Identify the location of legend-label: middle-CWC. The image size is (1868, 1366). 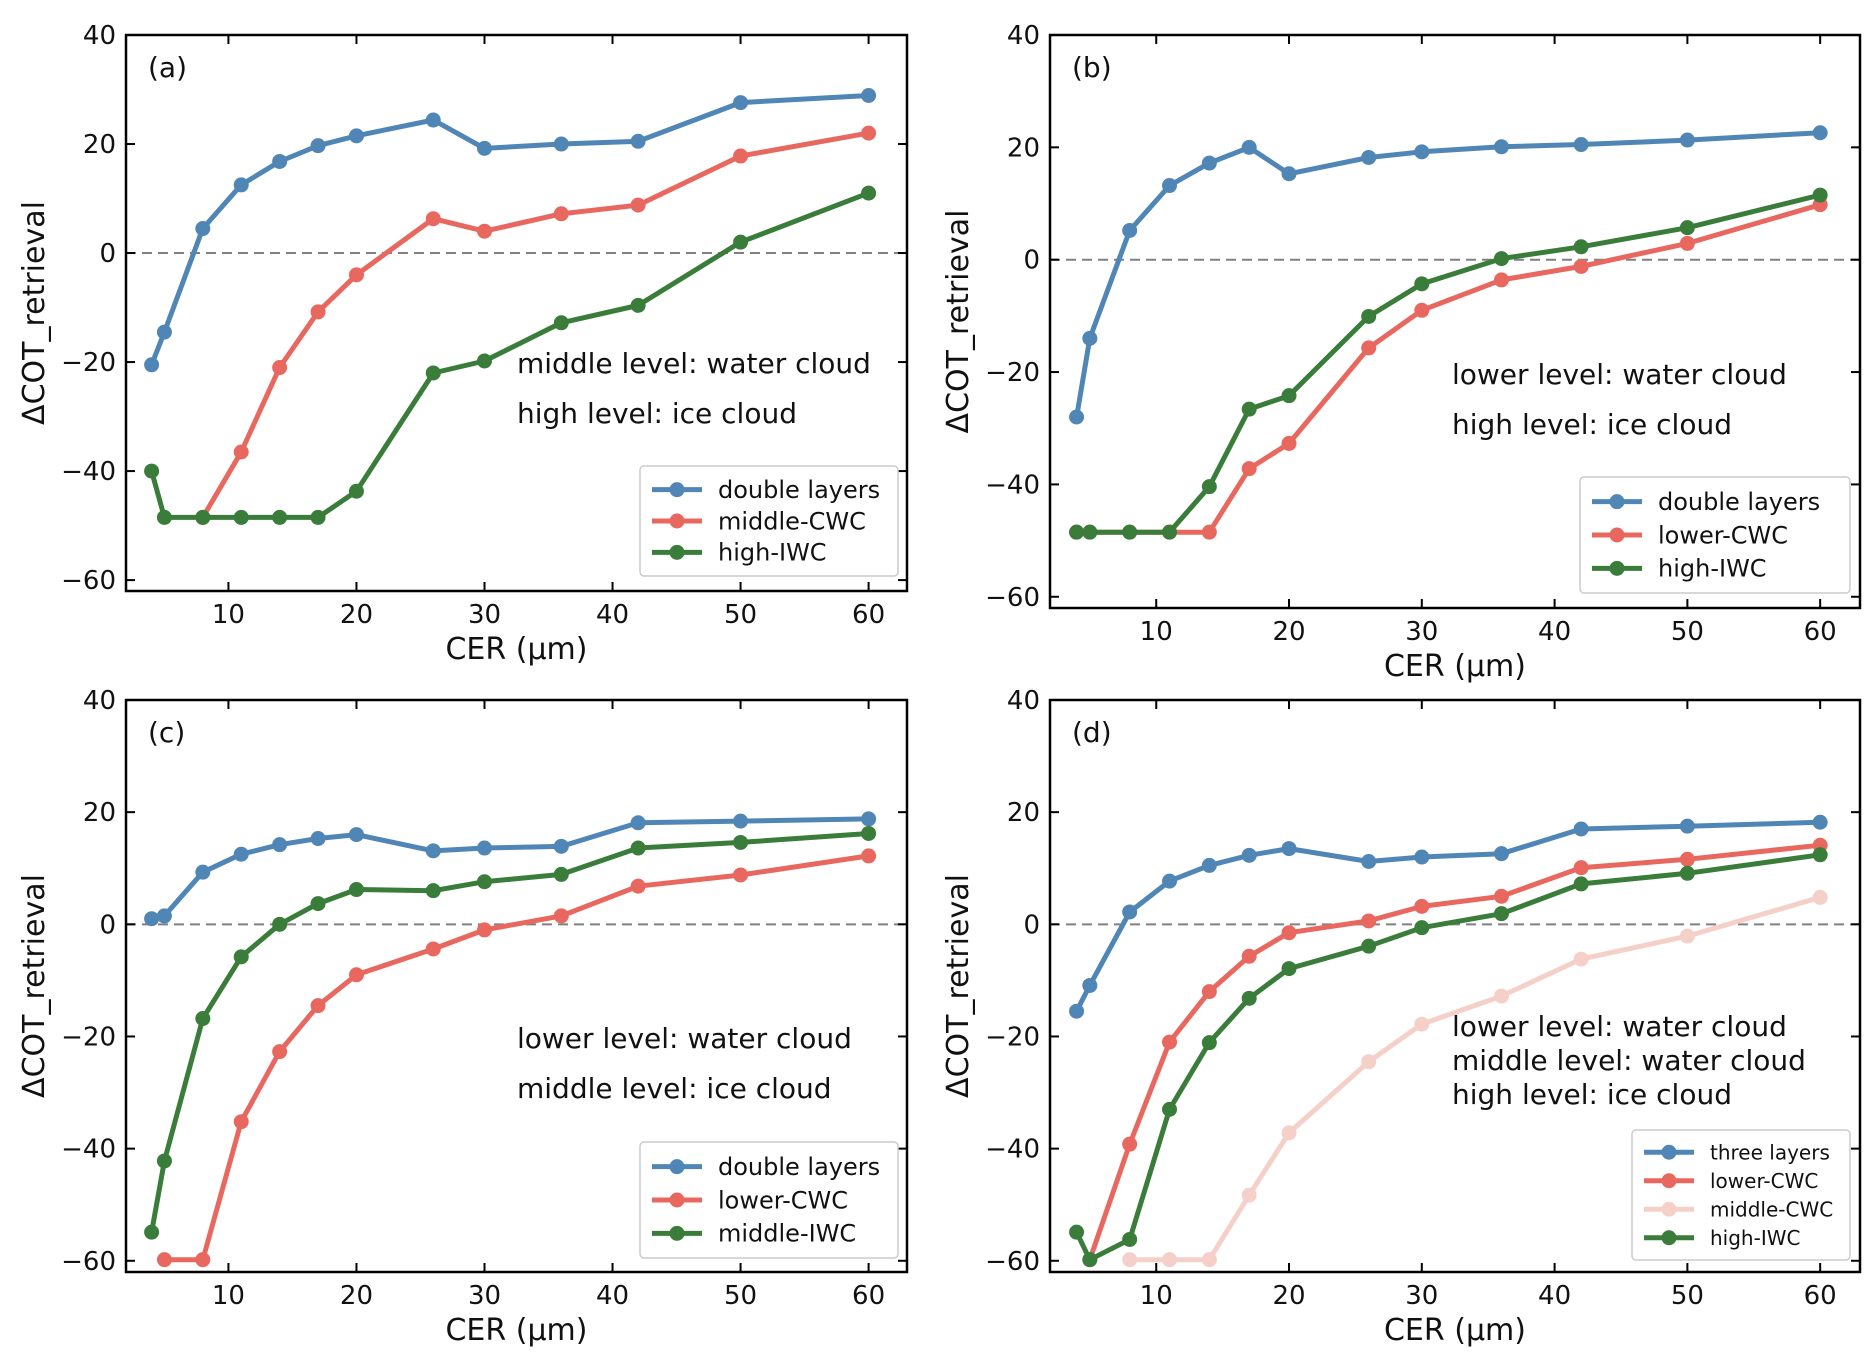
(1771, 1209).